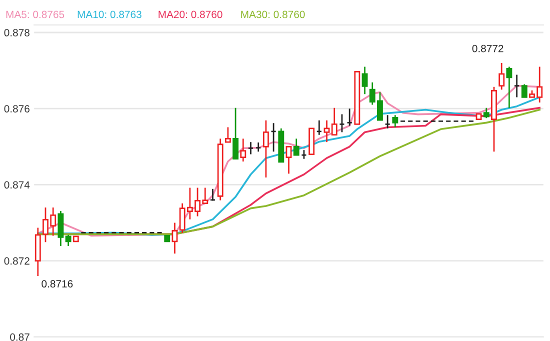 This screenshot has height=341, width=550. Describe the element at coordinates (57, 284) in the screenshot. I see `annotation: 0.8716` at that location.